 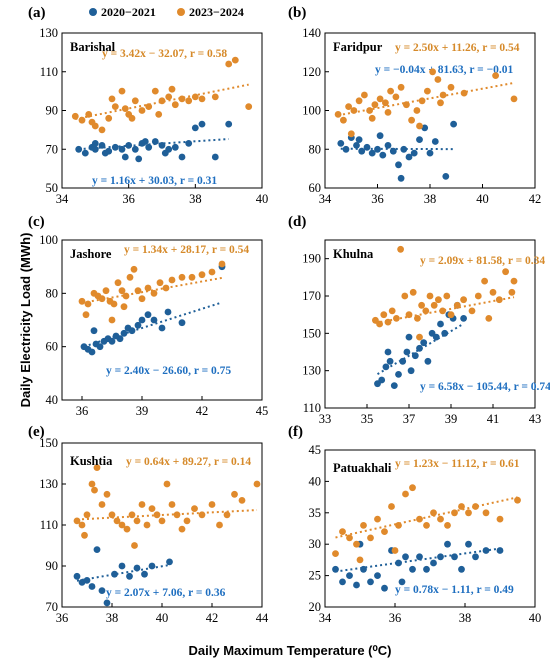 I want to click on y-tick-label: 50, so click(x=52, y=188).